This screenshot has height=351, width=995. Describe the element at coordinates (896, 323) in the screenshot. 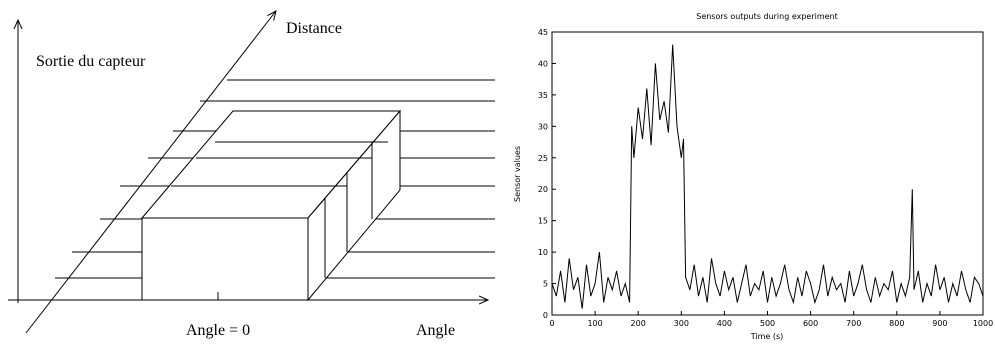

I see `x-tick-label: 800` at that location.